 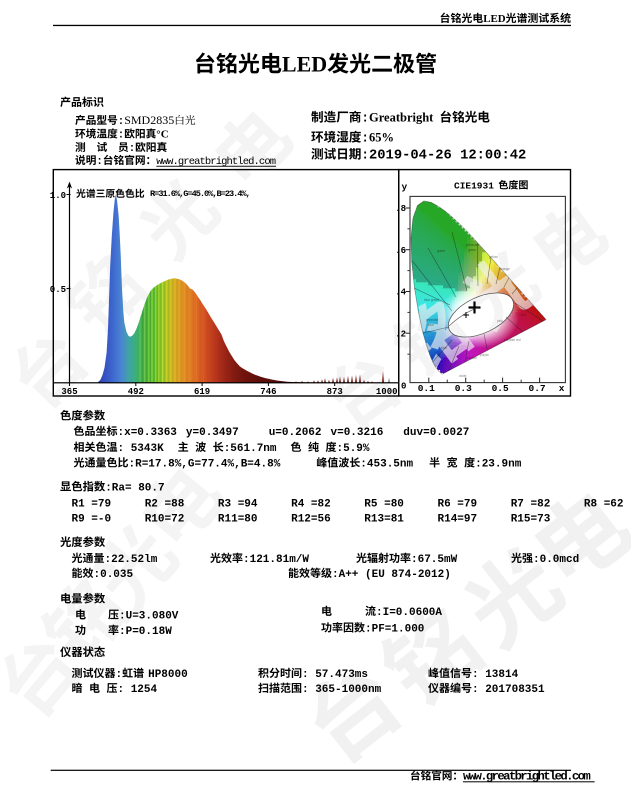 I want to click on svg-text: 0.3, so click(x=463, y=388).